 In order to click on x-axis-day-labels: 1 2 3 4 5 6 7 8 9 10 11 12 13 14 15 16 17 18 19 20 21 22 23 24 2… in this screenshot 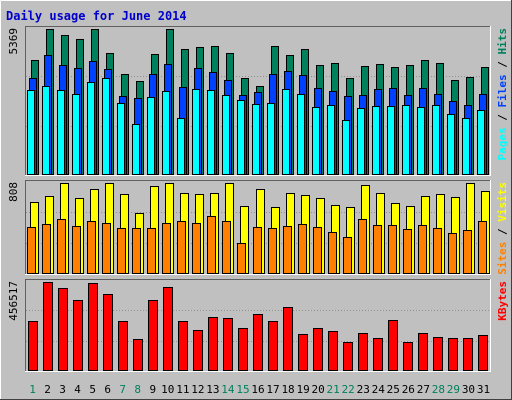, I will do `click(259, 389)`.